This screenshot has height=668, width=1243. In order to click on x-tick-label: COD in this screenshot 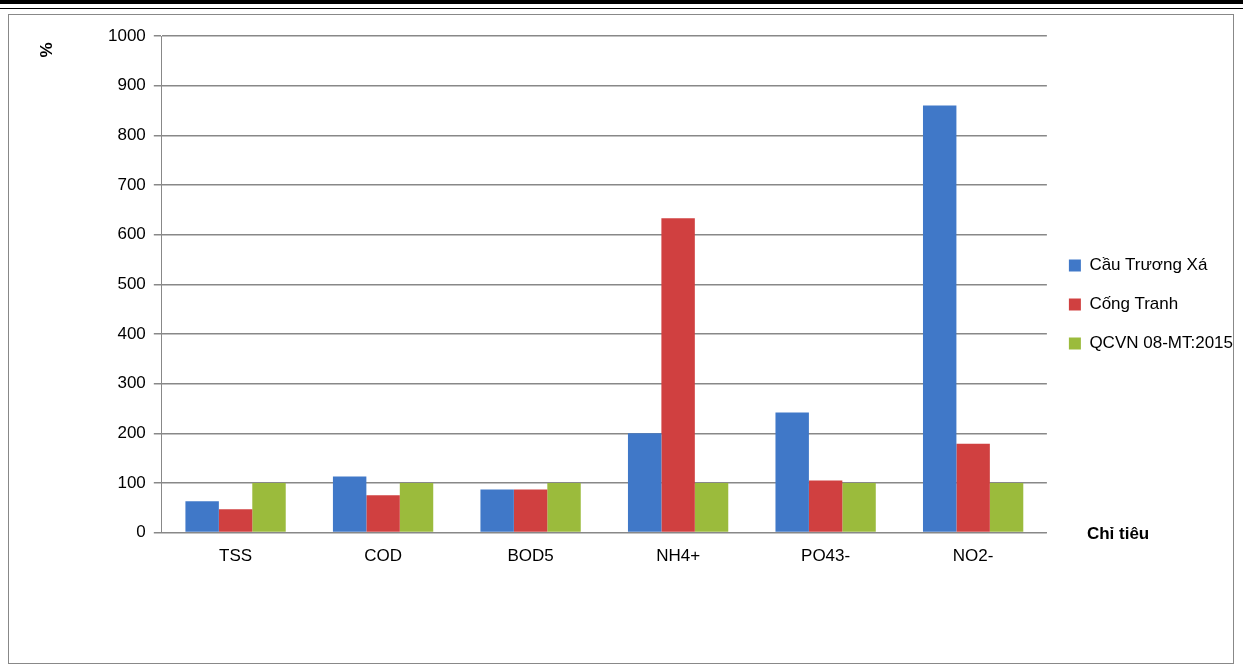, I will do `click(383, 556)`.